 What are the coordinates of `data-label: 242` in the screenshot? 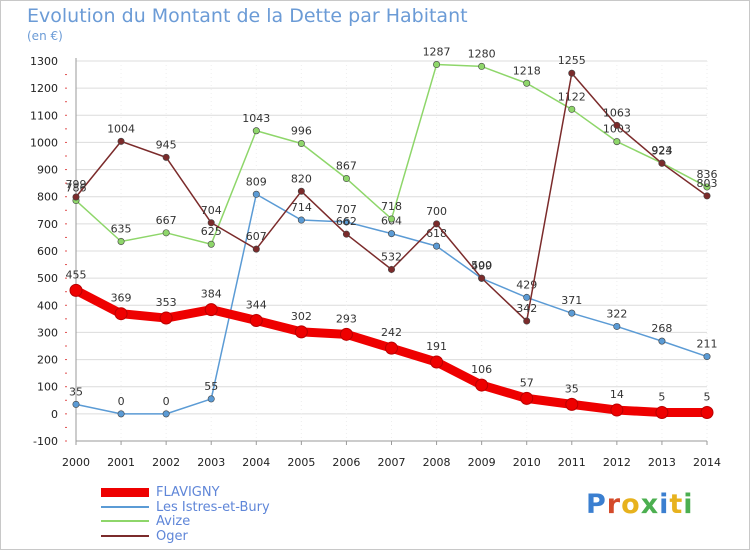 It's located at (391, 332).